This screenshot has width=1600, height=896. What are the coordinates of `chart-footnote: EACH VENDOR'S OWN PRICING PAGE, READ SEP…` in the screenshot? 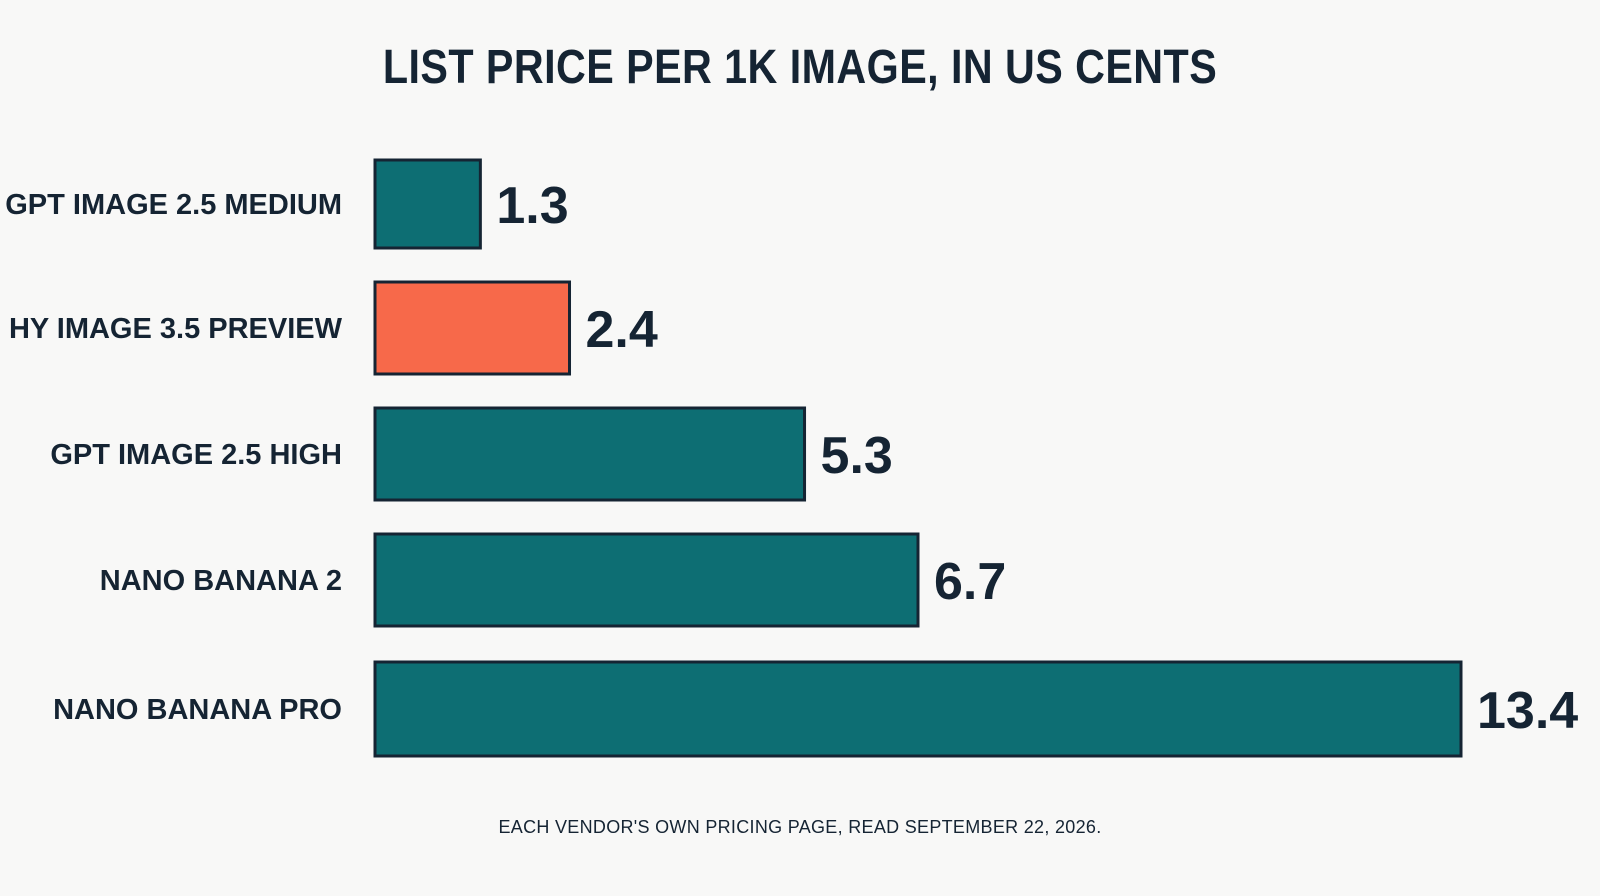 It's located at (800, 827).